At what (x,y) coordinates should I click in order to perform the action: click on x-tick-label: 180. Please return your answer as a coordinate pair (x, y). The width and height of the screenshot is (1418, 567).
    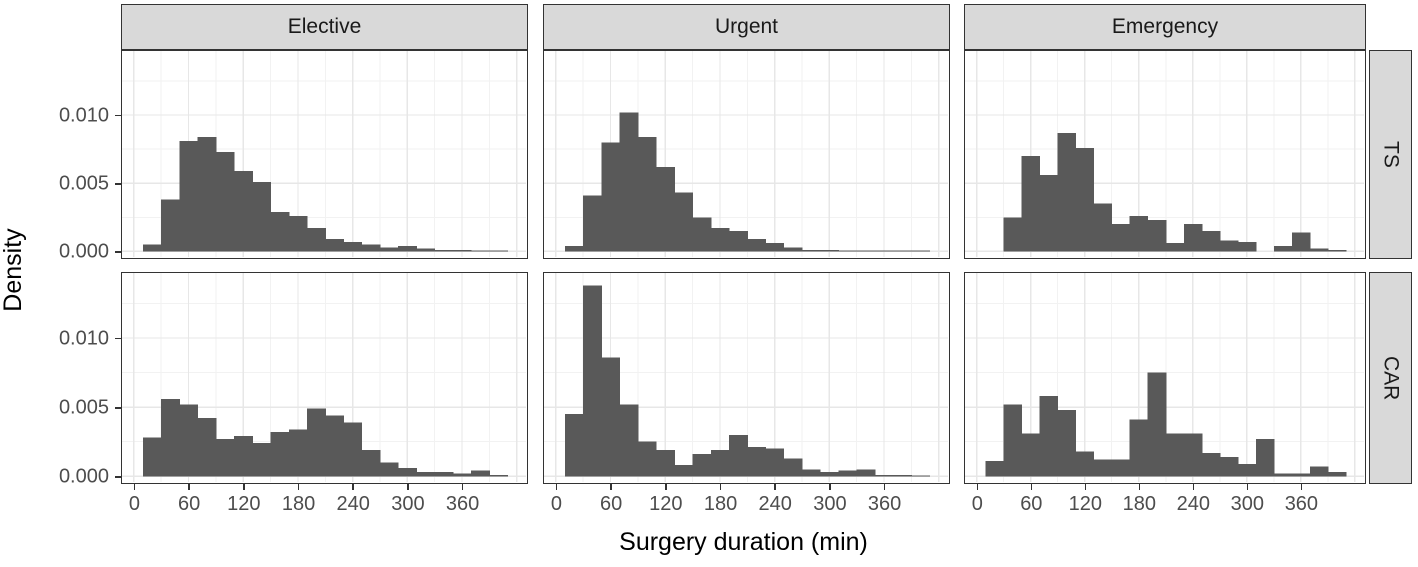
    Looking at the image, I should click on (298, 504).